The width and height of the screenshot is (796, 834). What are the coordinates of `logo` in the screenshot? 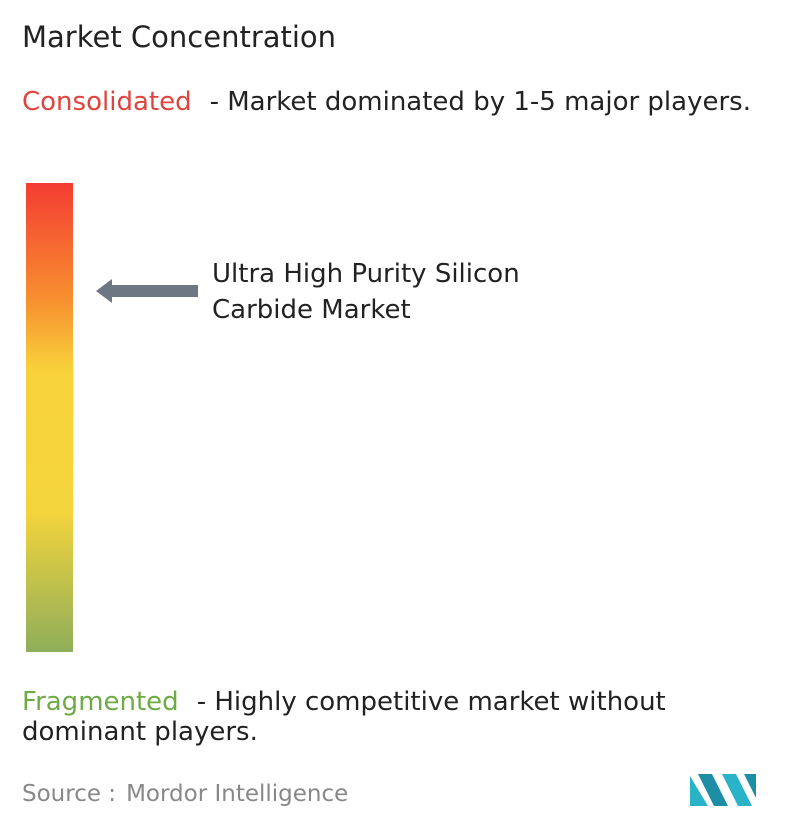 It's located at (723, 790).